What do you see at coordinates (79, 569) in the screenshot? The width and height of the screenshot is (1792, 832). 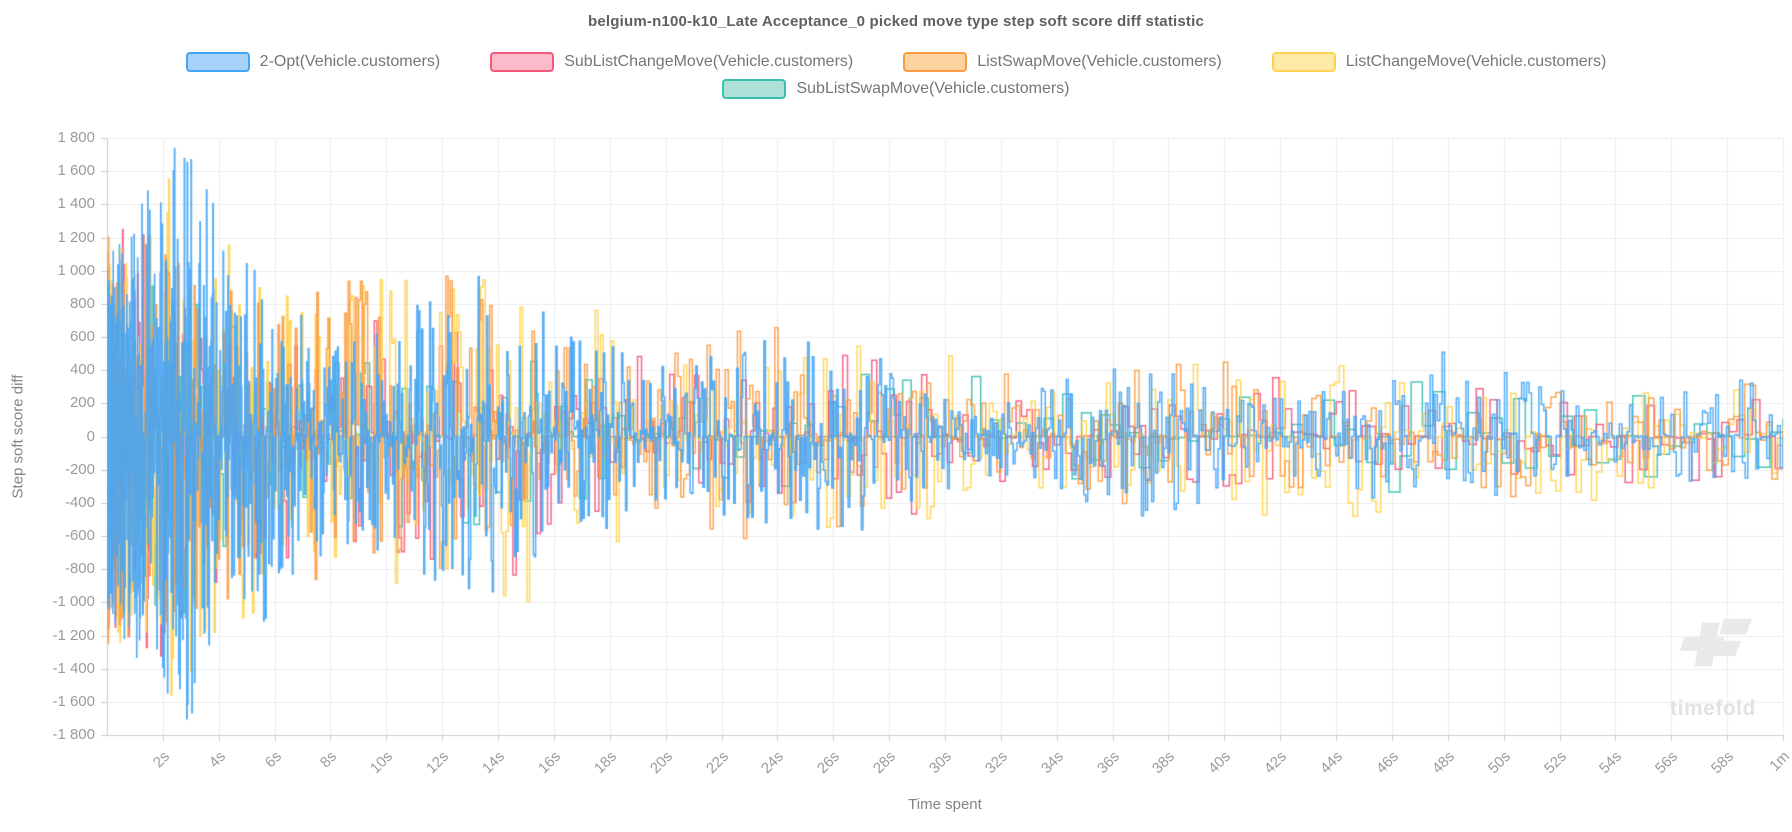 I see `y-tick-label: -800` at bounding box center [79, 569].